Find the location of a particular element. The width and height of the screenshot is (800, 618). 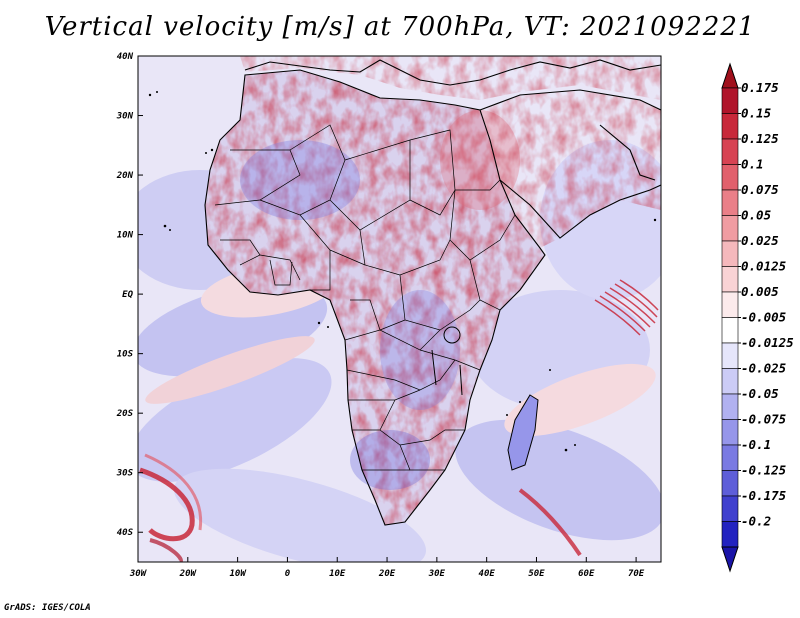

lon-tick-label: 30W is located at coordinates (138, 574).